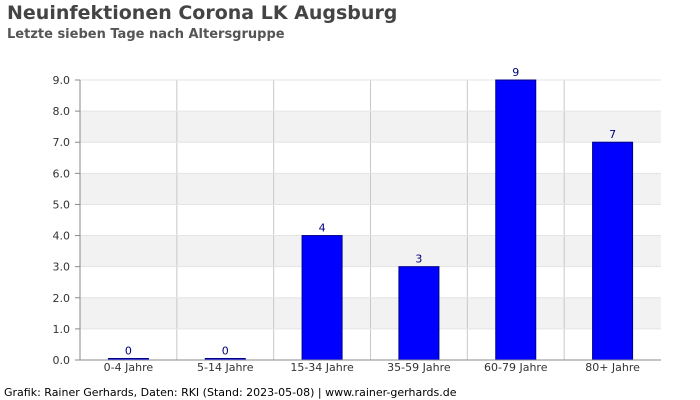 The height and width of the screenshot is (400, 700). I want to click on y-tick-label: 7.0, so click(62, 142).